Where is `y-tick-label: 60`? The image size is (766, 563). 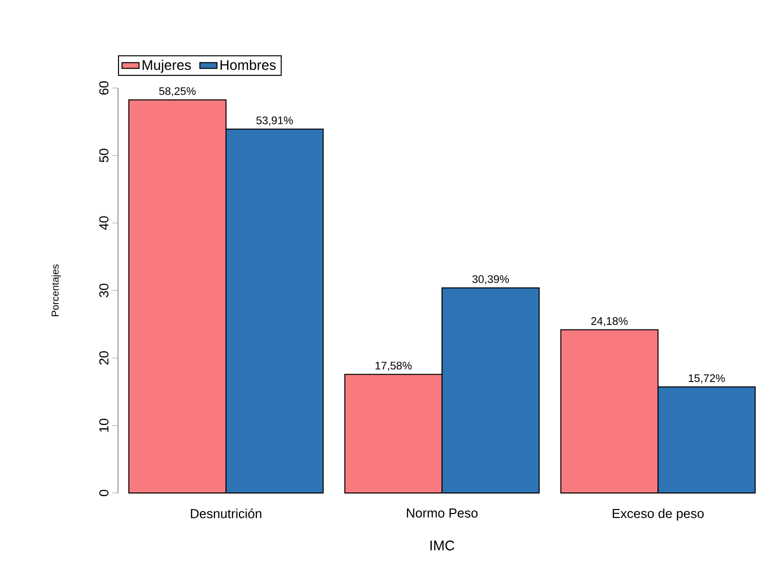 y-tick-label: 60 is located at coordinates (103, 88).